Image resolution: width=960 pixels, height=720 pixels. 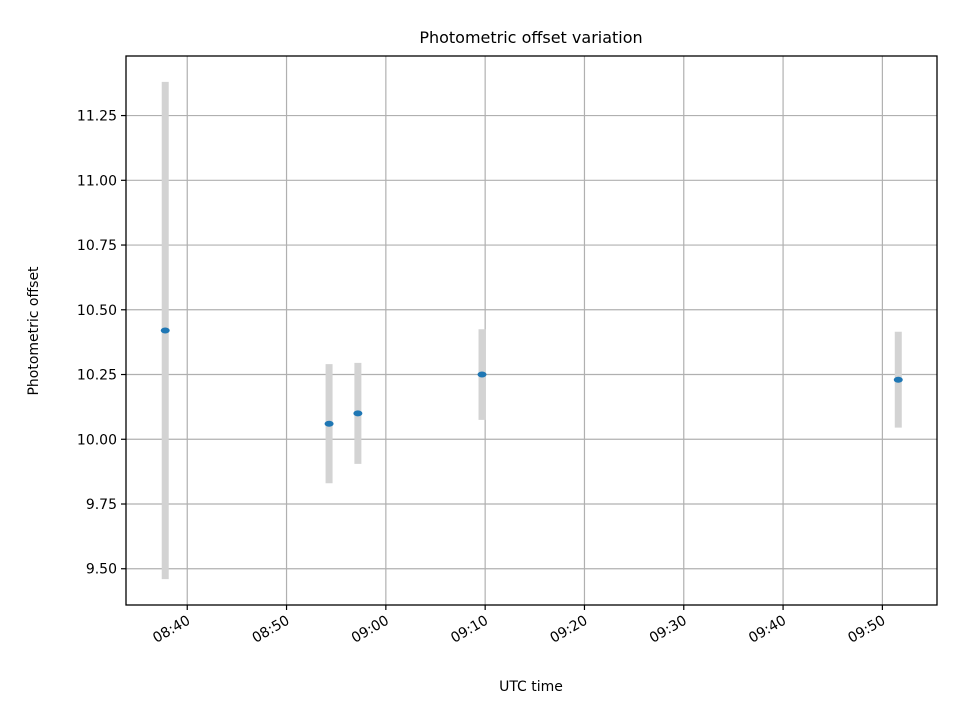 What do you see at coordinates (531, 377) in the screenshot?
I see `data-points` at bounding box center [531, 377].